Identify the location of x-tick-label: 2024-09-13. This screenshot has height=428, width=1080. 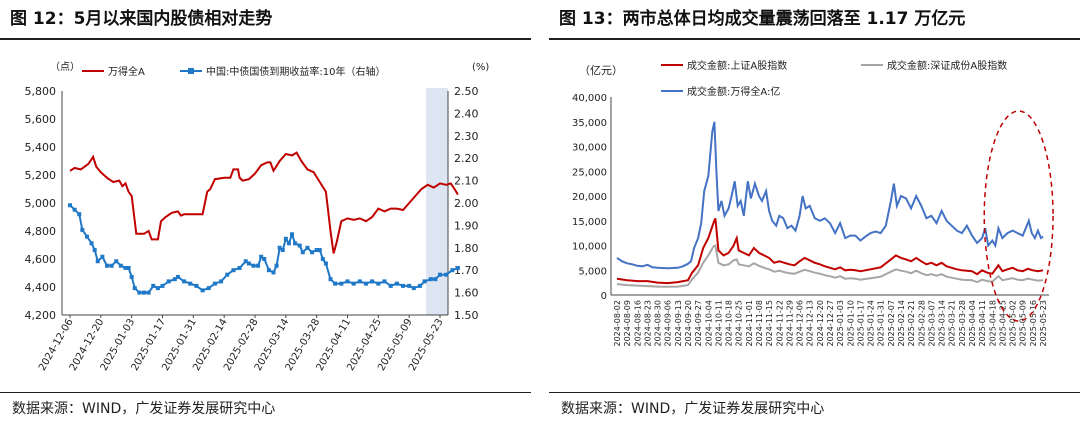
(678, 323).